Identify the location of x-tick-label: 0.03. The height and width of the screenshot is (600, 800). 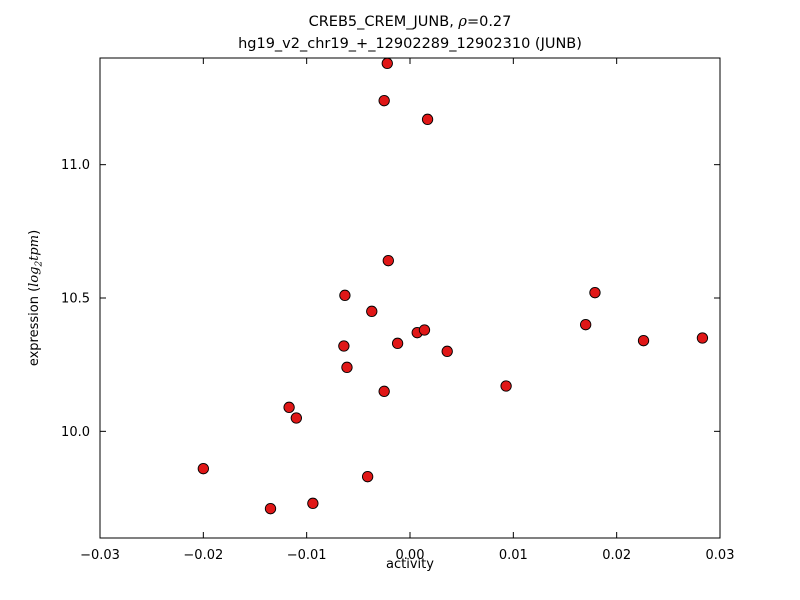
(720, 555).